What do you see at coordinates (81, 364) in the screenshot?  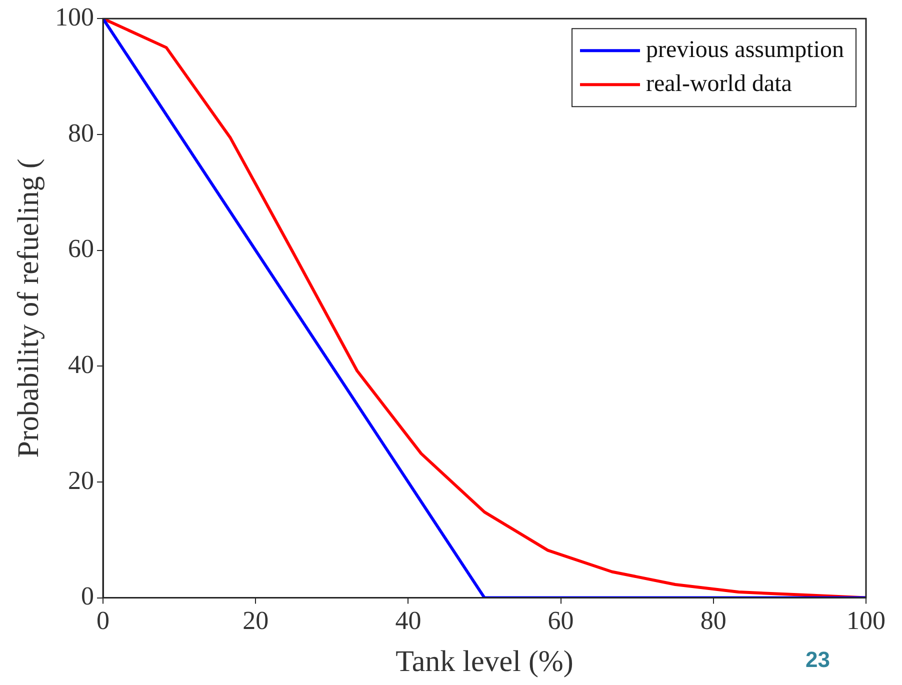 I see `y-tick-label: 40` at bounding box center [81, 364].